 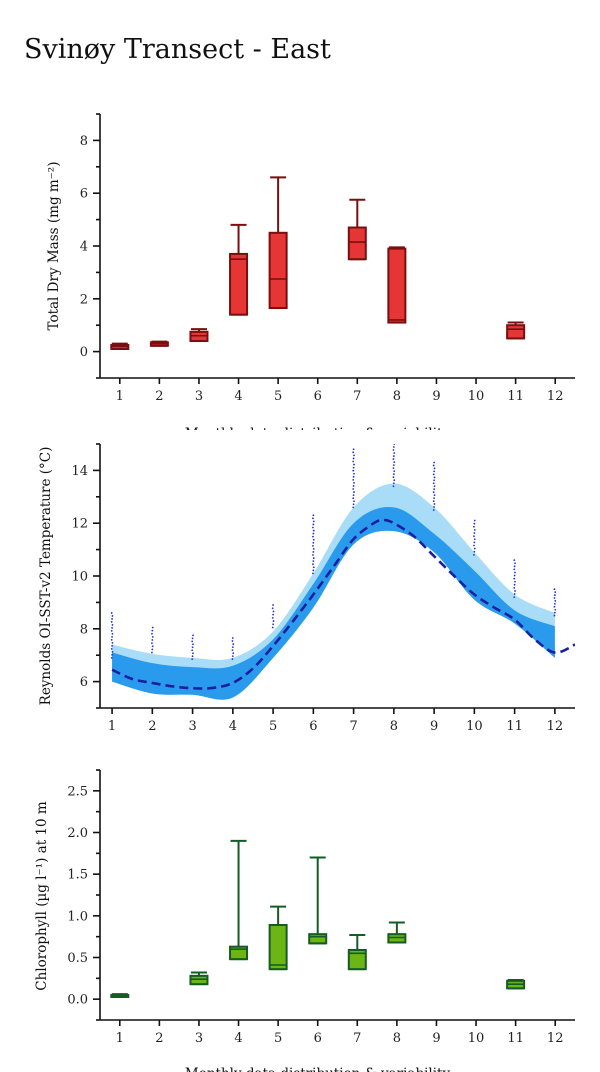 I want to click on y-tick-label: 14, so click(x=79, y=471).